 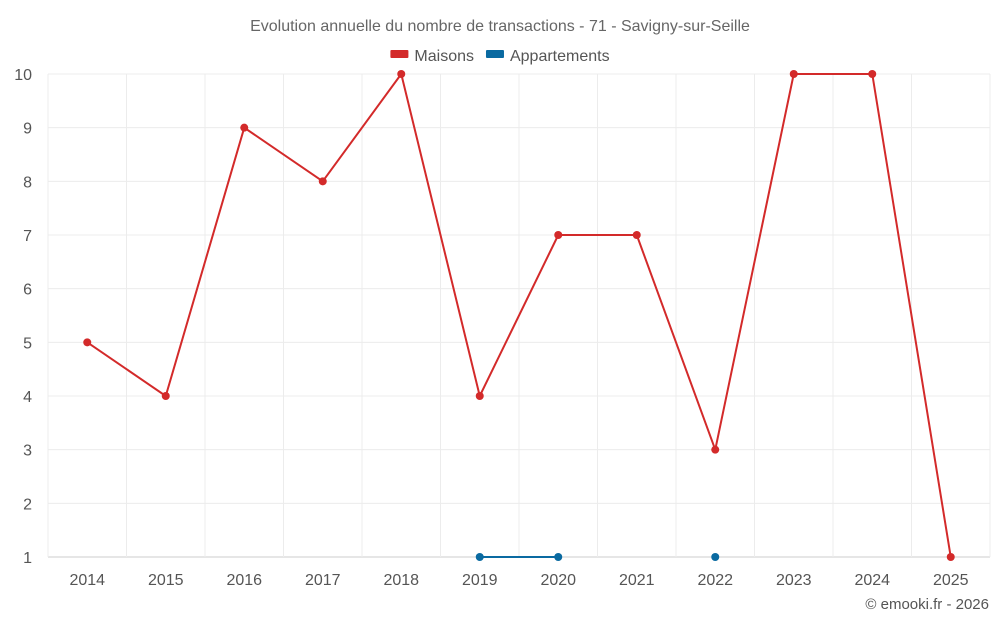 I want to click on x-tick-label: 2014, so click(x=87, y=580).